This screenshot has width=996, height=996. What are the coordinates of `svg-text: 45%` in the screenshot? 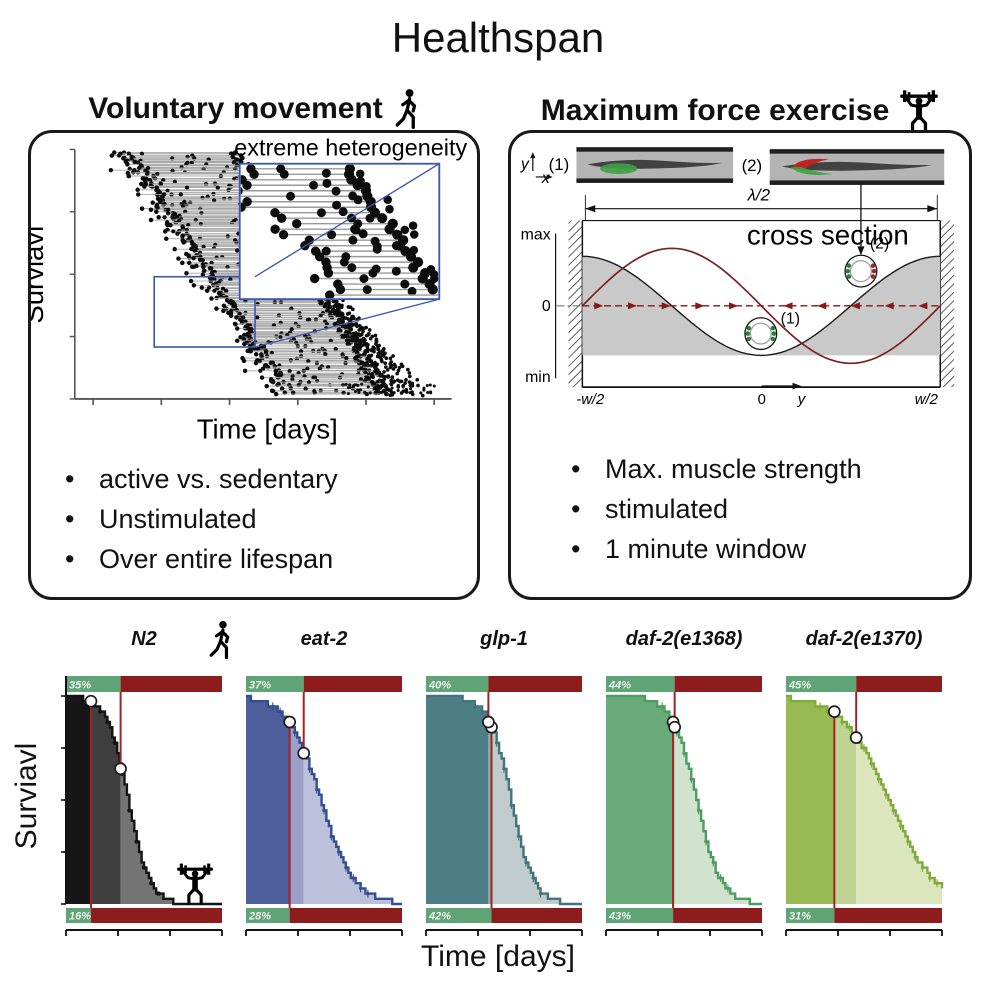 It's located at (799, 686).